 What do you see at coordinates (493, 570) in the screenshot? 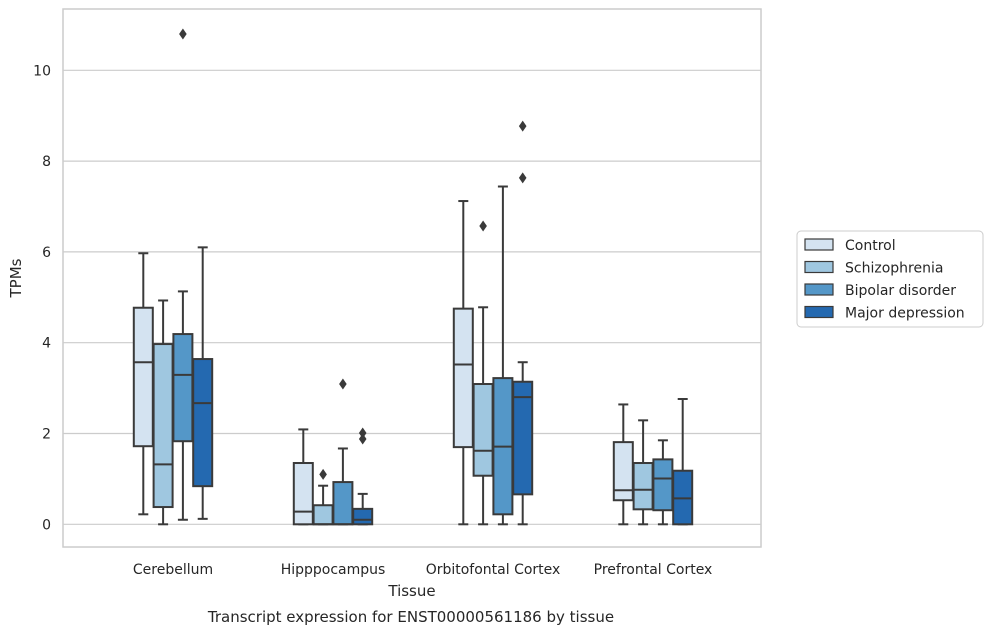
I see `x-tick-label: Orbitofontal Cortex` at bounding box center [493, 570].